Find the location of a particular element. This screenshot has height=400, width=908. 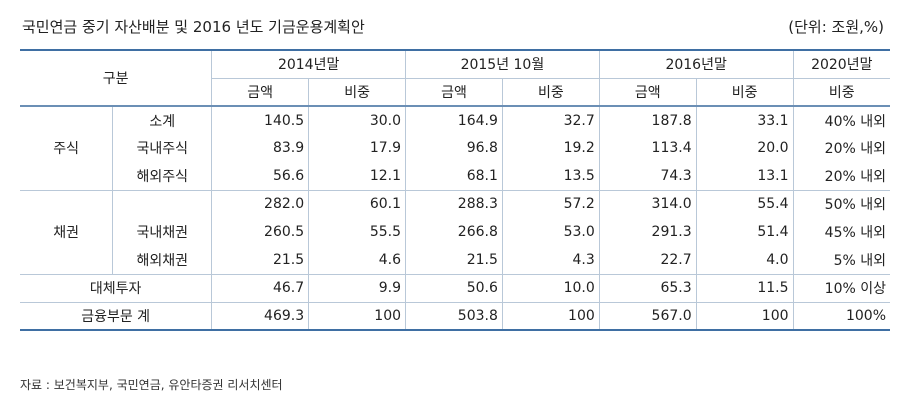

row-label: 국내채권 is located at coordinates (162, 232).